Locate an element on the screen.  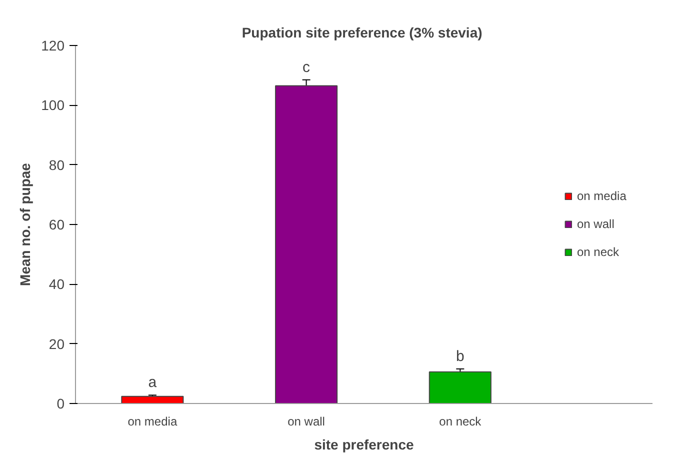
y-tick-label: 20 is located at coordinates (56, 344).